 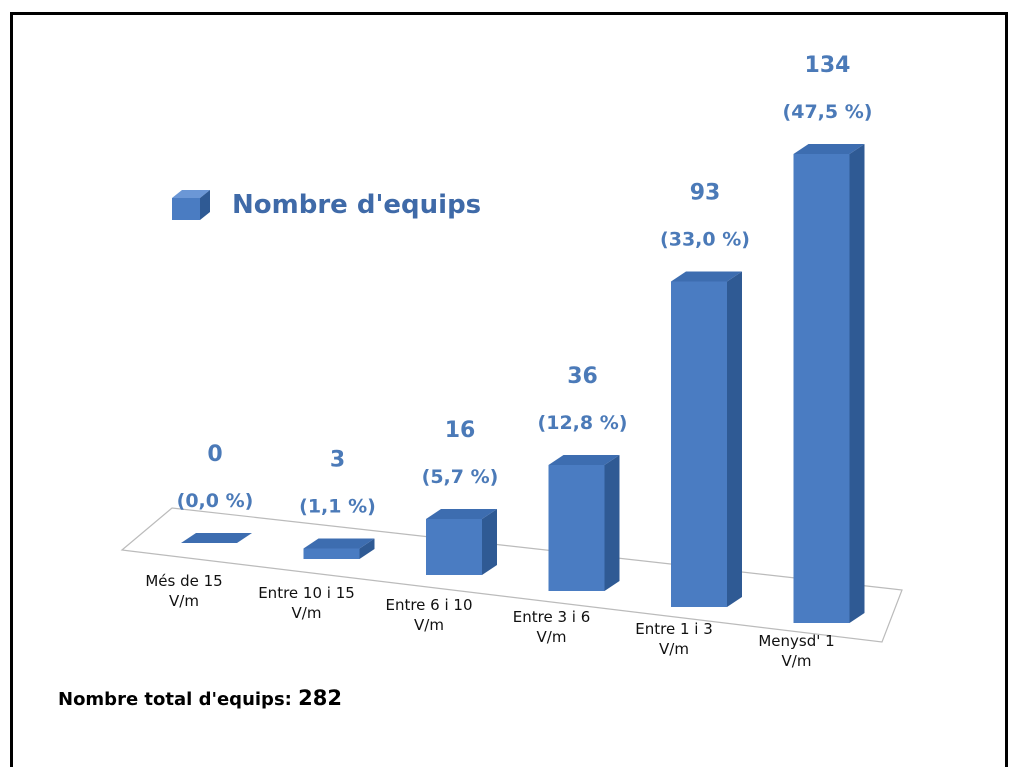 What do you see at coordinates (460, 477) in the screenshot?
I see `percent-label: (5,7 %)` at bounding box center [460, 477].